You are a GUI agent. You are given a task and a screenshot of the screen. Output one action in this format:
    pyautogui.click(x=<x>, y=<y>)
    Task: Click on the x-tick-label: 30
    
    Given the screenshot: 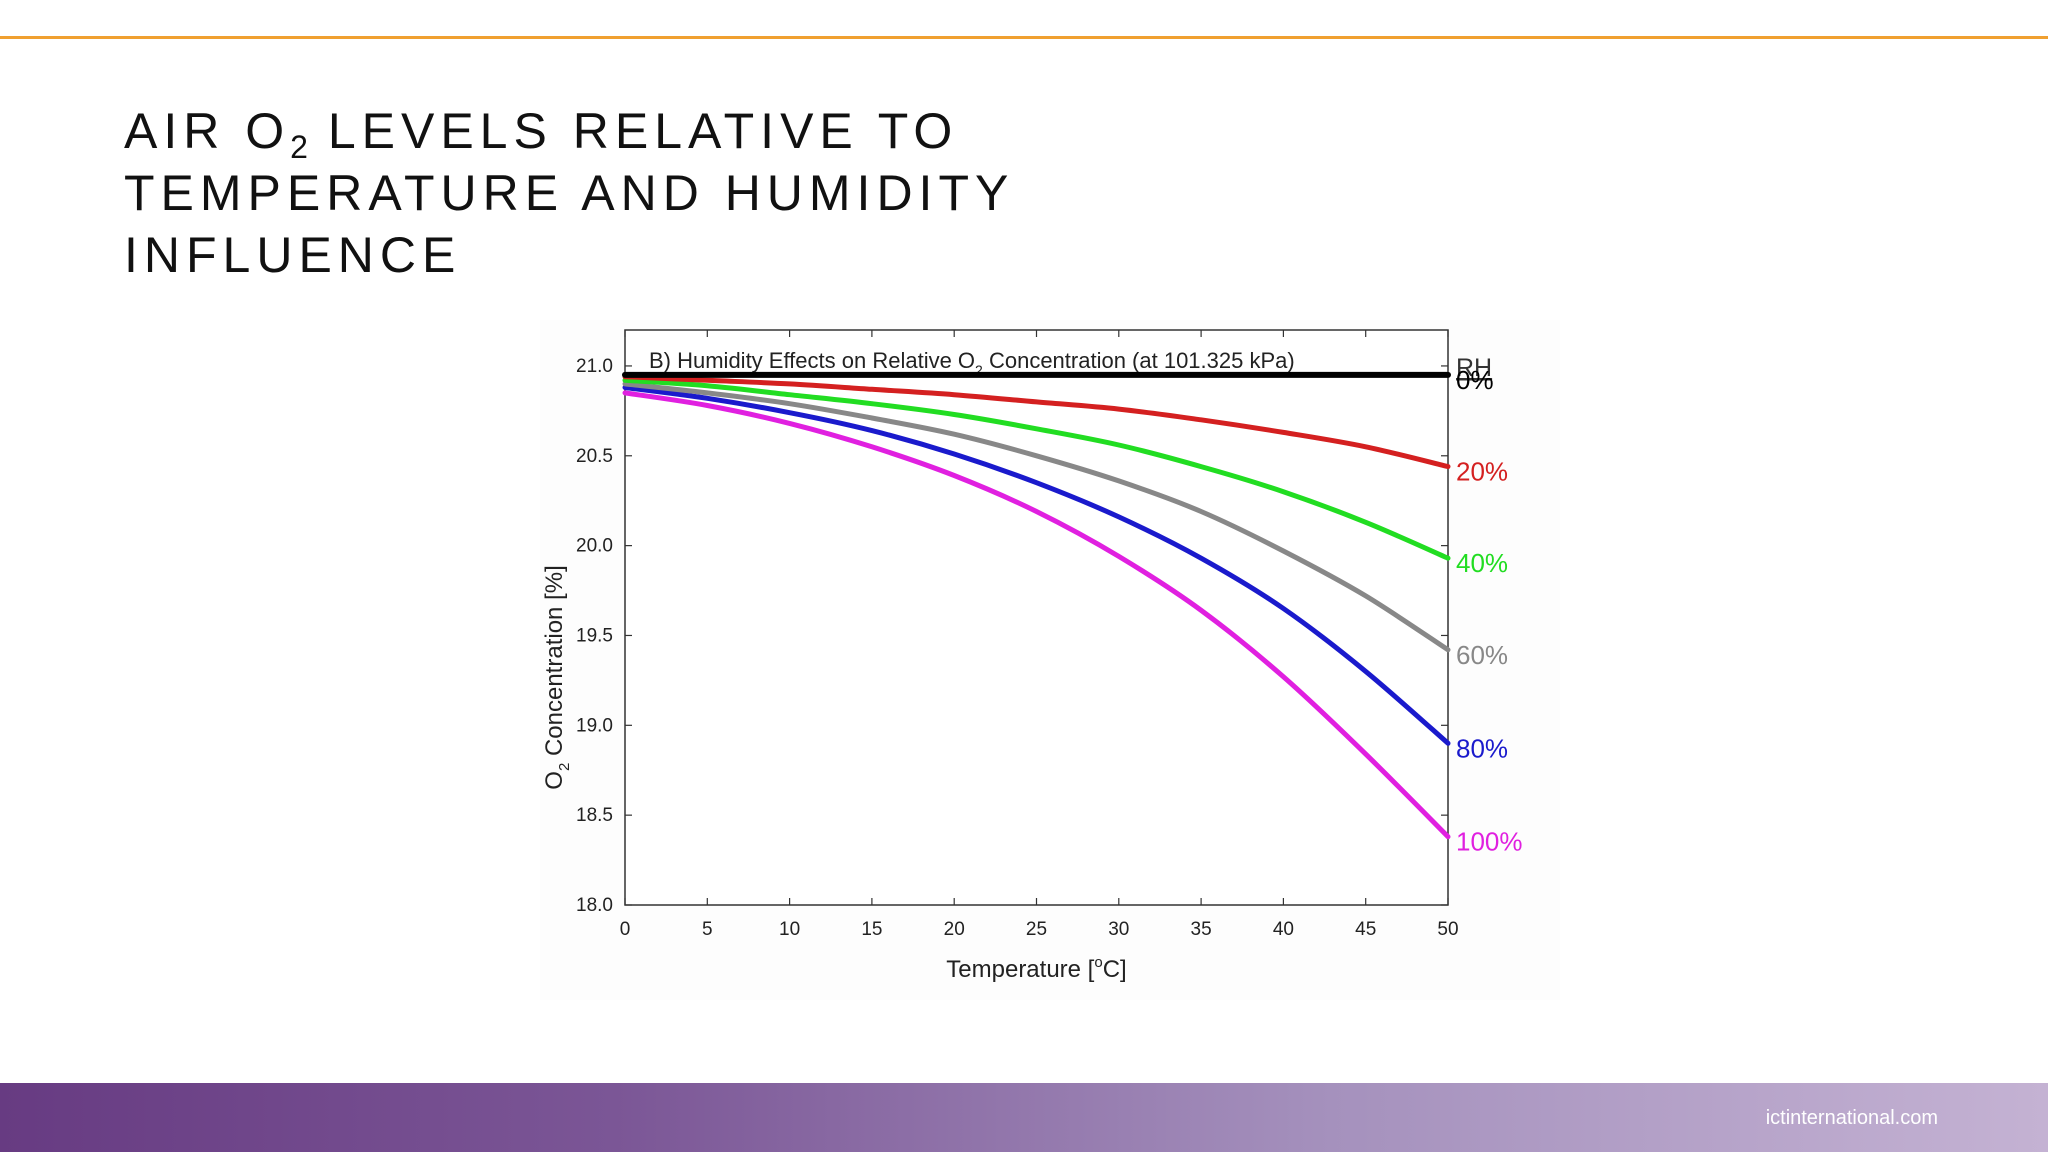 What is the action you would take?
    pyautogui.click(x=1118, y=929)
    